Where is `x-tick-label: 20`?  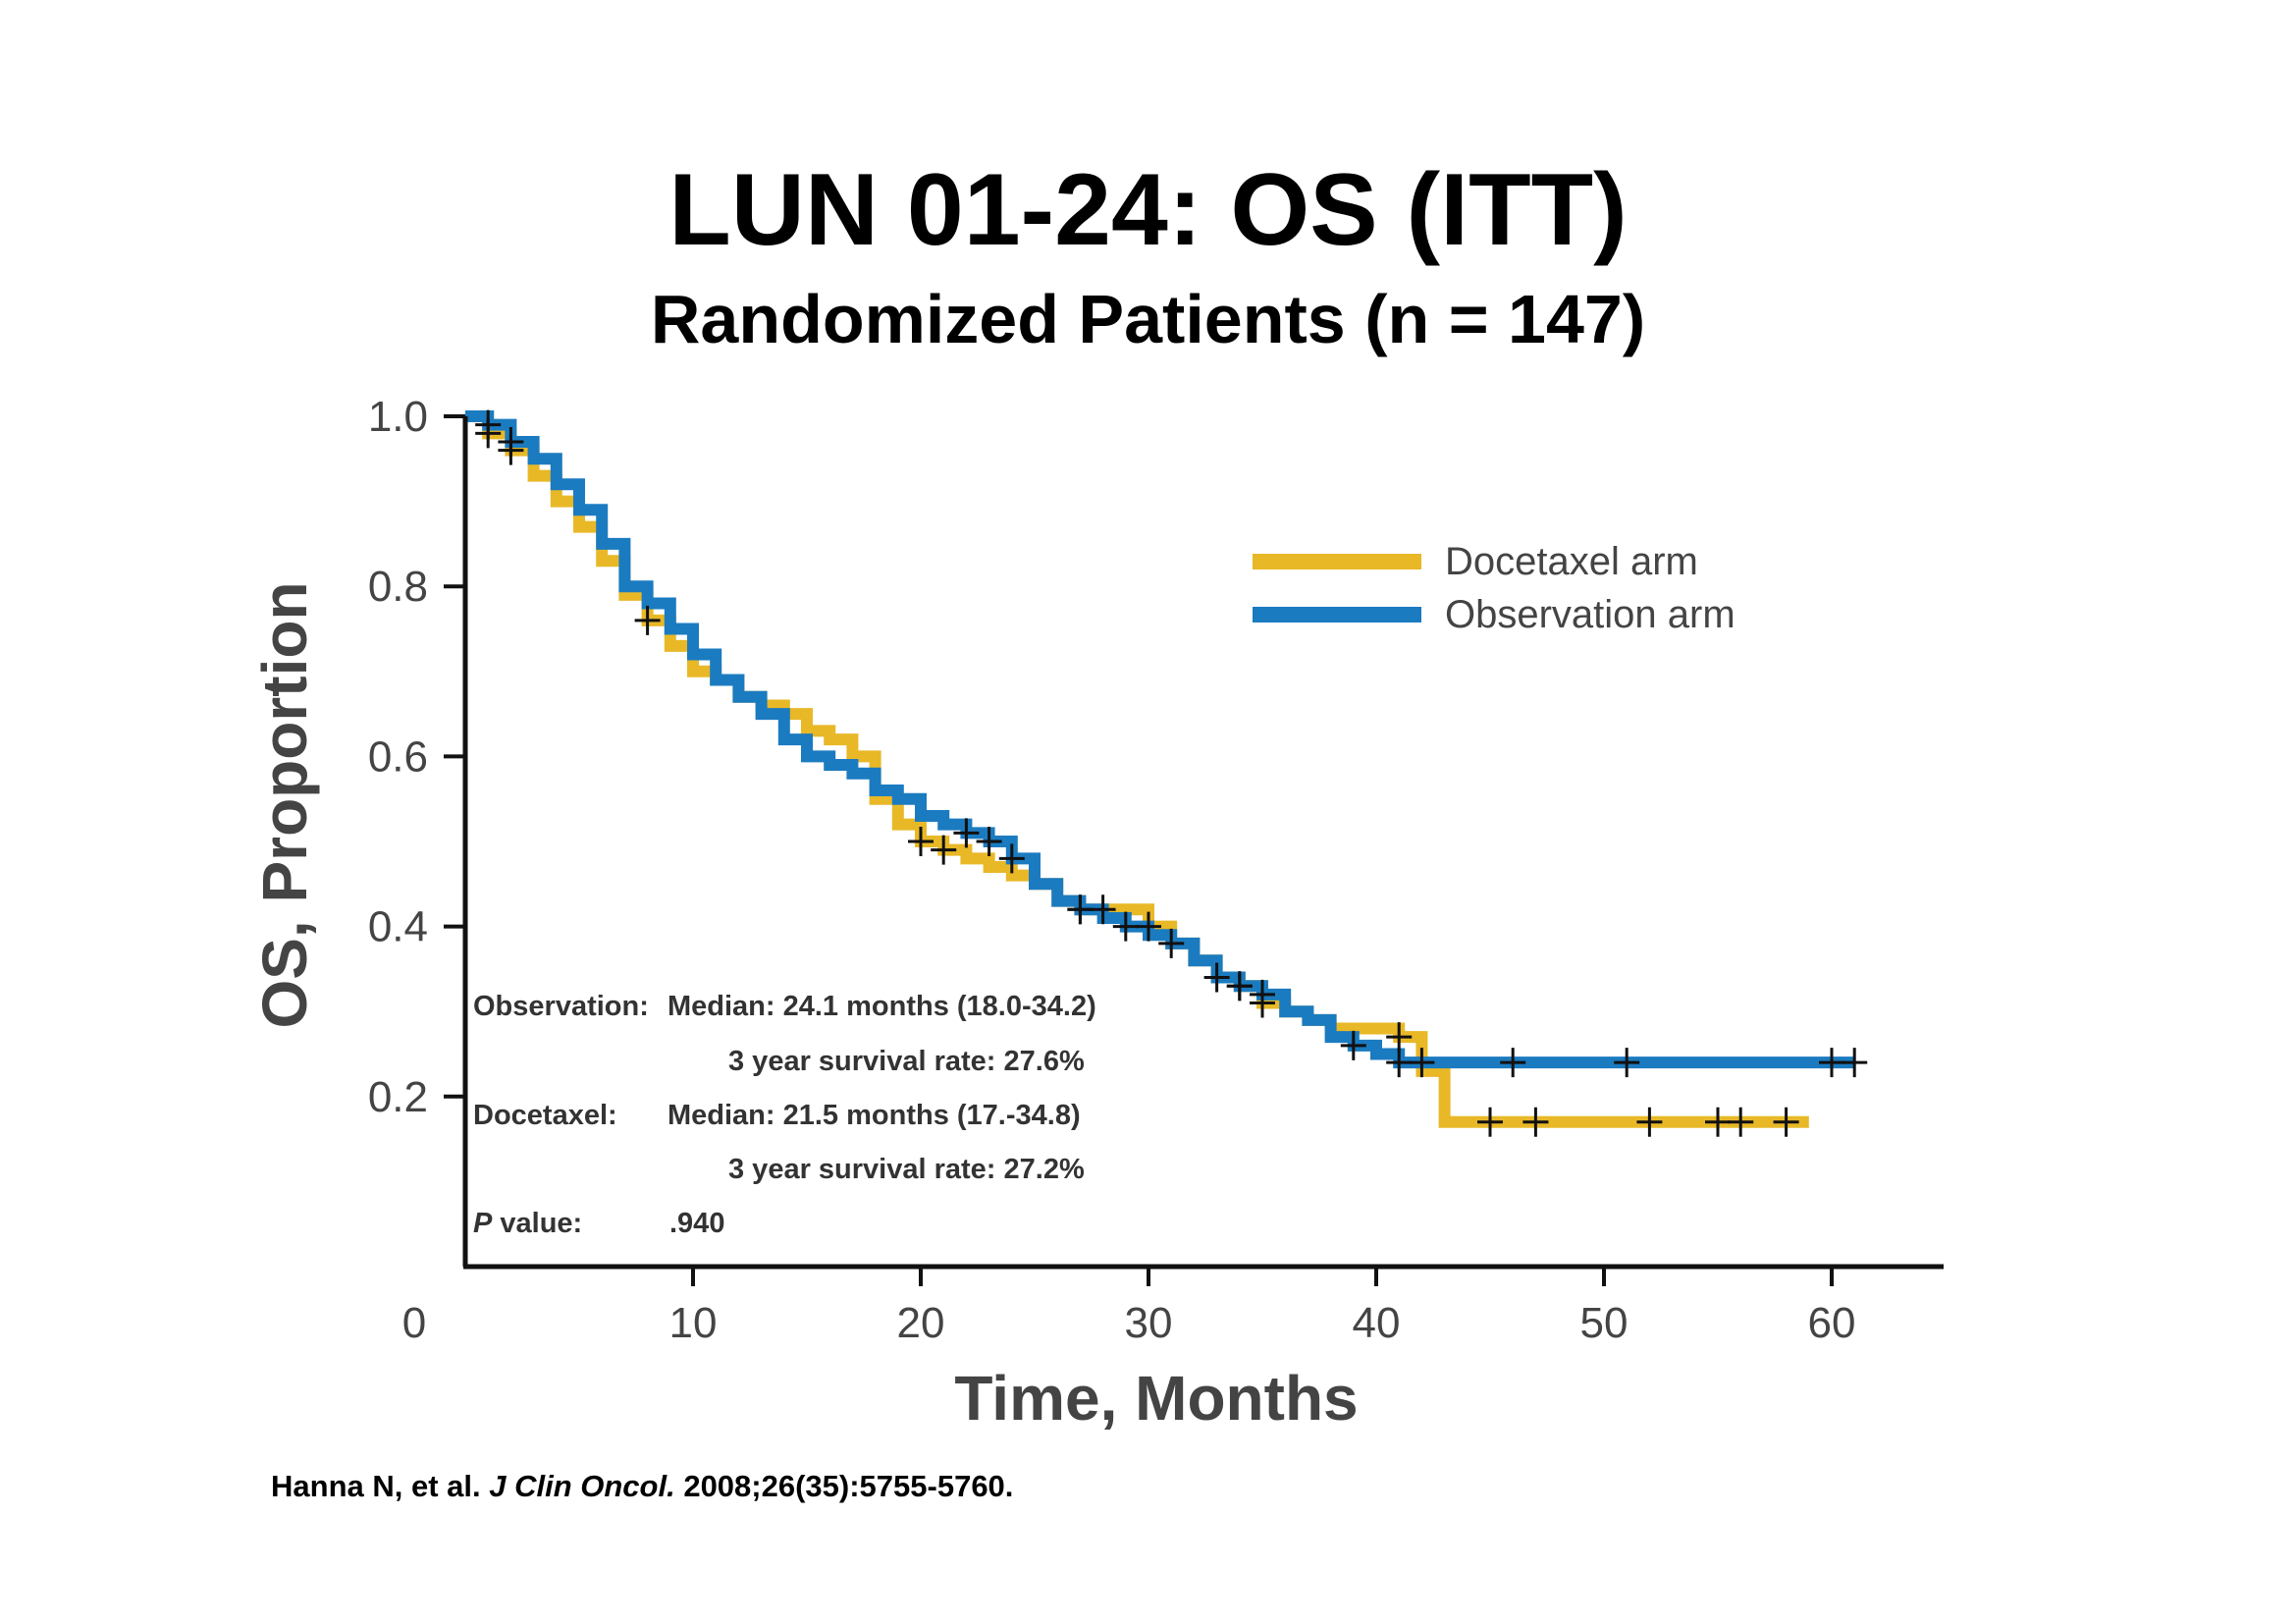 x-tick-label: 20 is located at coordinates (921, 1323).